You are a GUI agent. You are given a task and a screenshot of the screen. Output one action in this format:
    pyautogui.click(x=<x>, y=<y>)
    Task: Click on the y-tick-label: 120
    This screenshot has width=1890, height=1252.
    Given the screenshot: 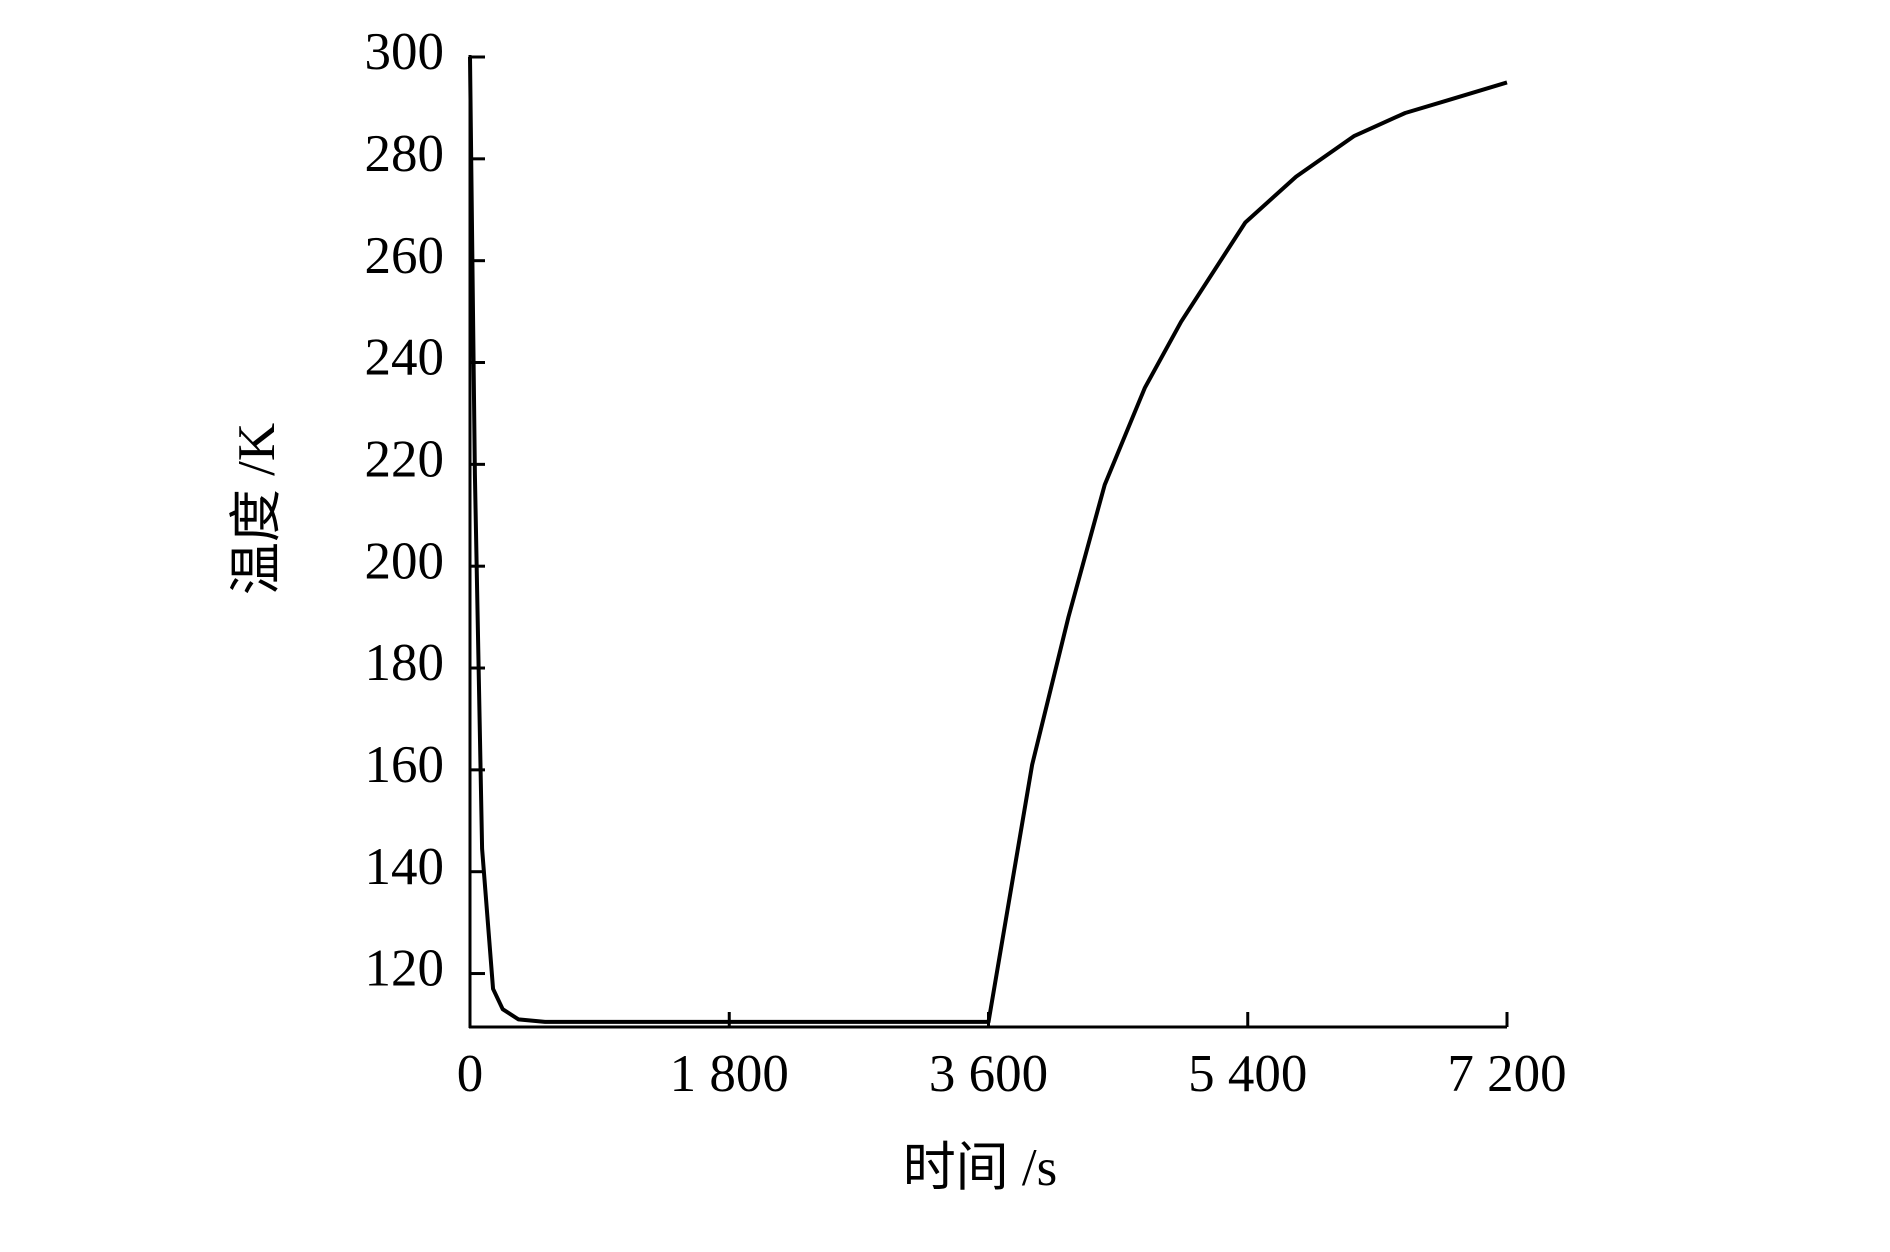 What is the action you would take?
    pyautogui.click(x=405, y=969)
    